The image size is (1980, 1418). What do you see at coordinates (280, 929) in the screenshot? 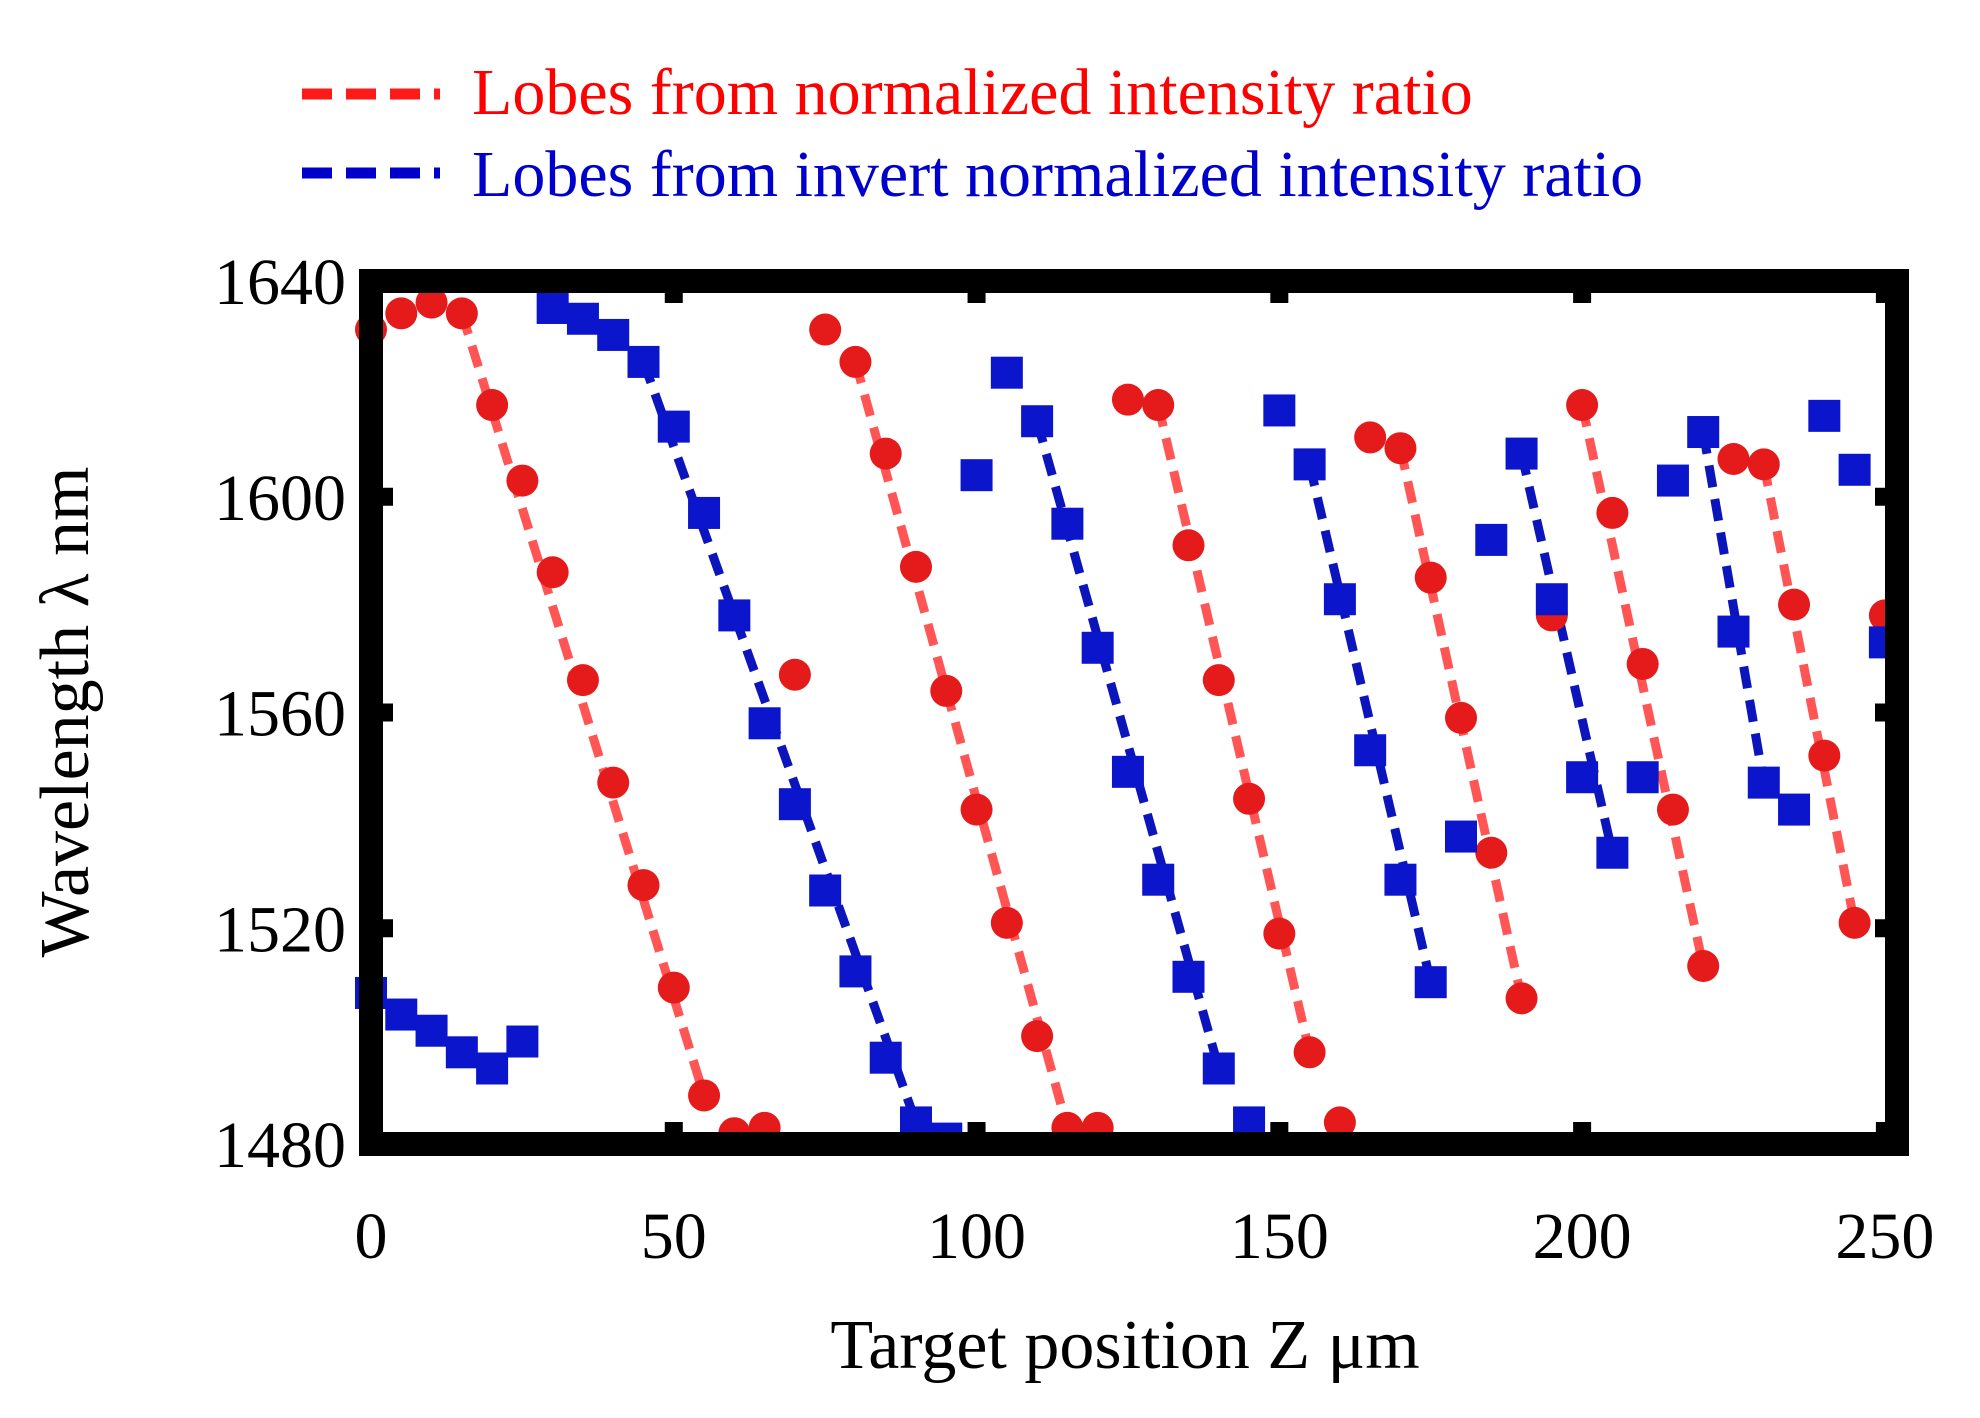
I see `y-tick-label: 1520` at bounding box center [280, 929].